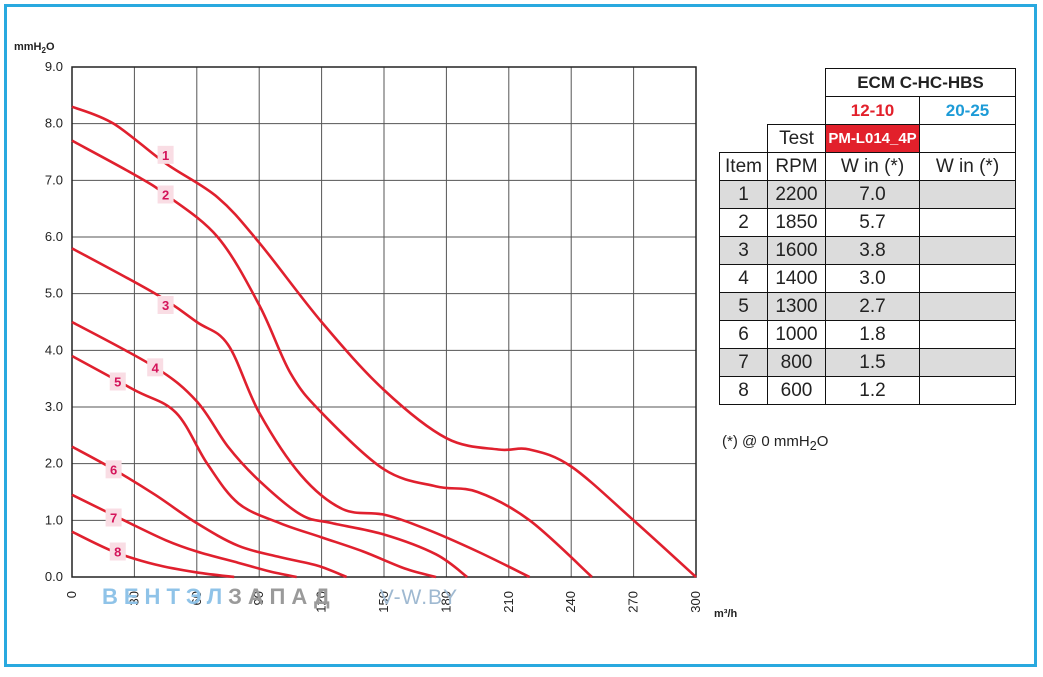 The height and width of the screenshot is (677, 1043). I want to click on table-row: 6 1000 1.8, so click(867, 334).